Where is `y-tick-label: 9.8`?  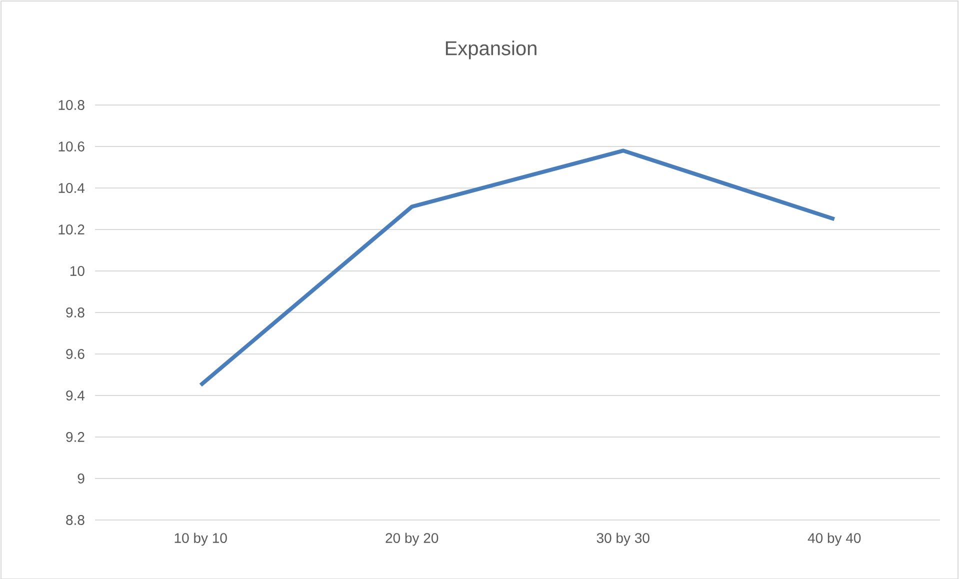 y-tick-label: 9.8 is located at coordinates (75, 313).